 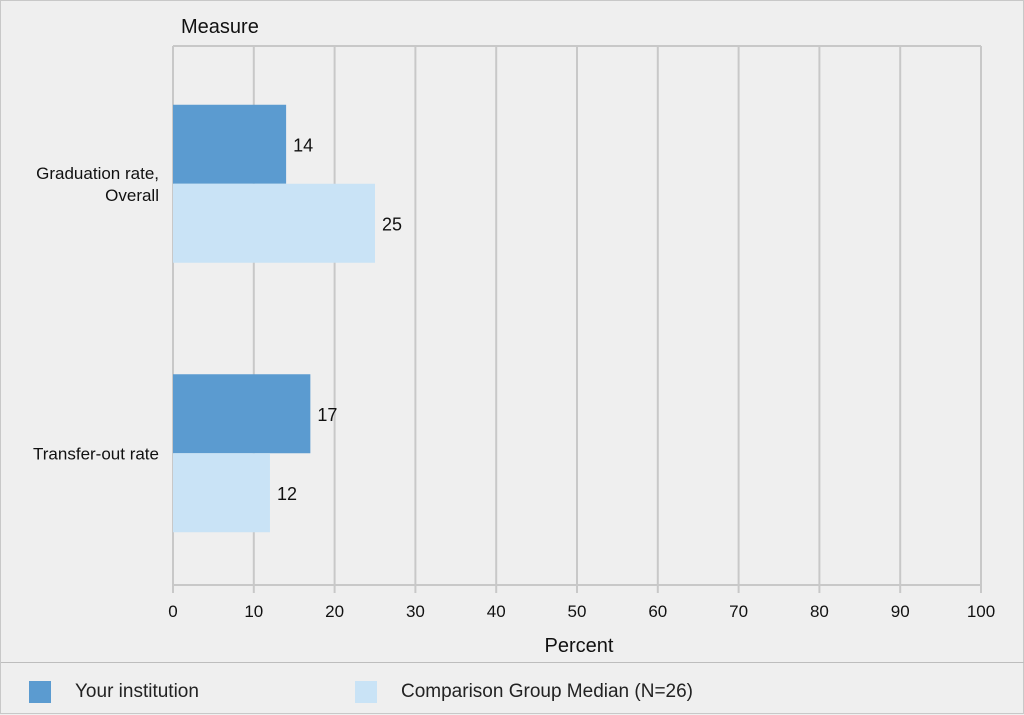 What do you see at coordinates (253, 611) in the screenshot?
I see `tick-label-x-10: 10` at bounding box center [253, 611].